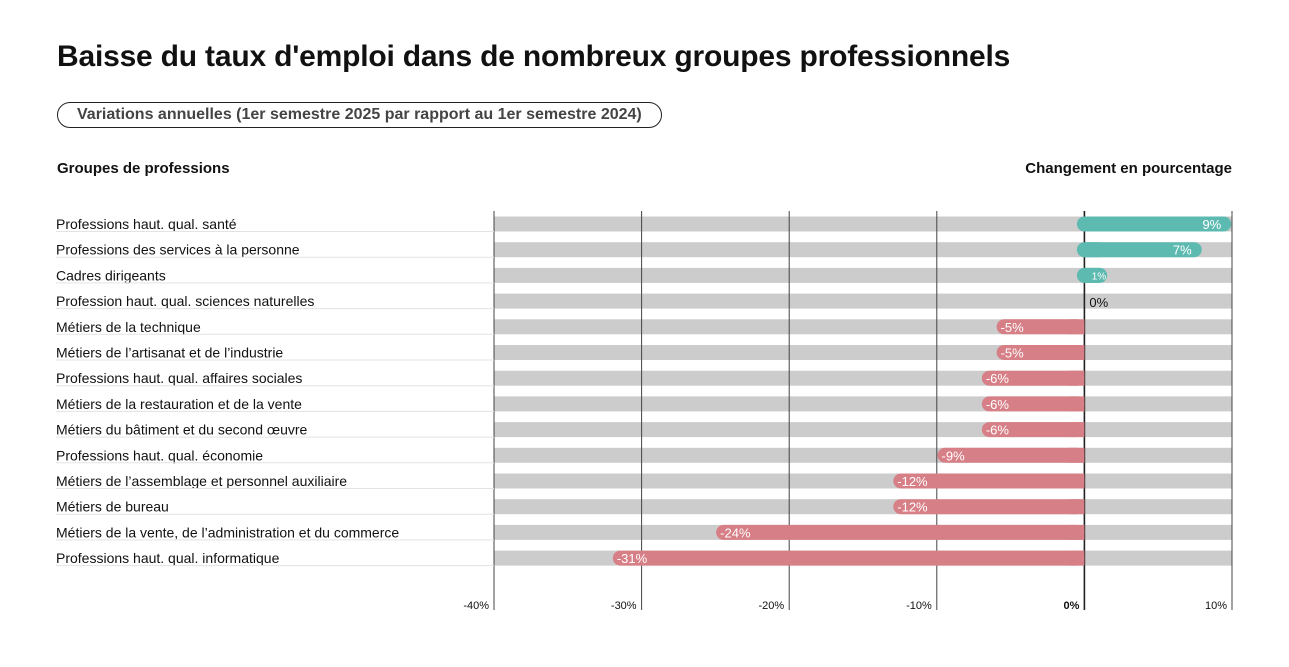 The width and height of the screenshot is (1289, 667). Describe the element at coordinates (735, 532) in the screenshot. I see `value-label: -24%` at that location.